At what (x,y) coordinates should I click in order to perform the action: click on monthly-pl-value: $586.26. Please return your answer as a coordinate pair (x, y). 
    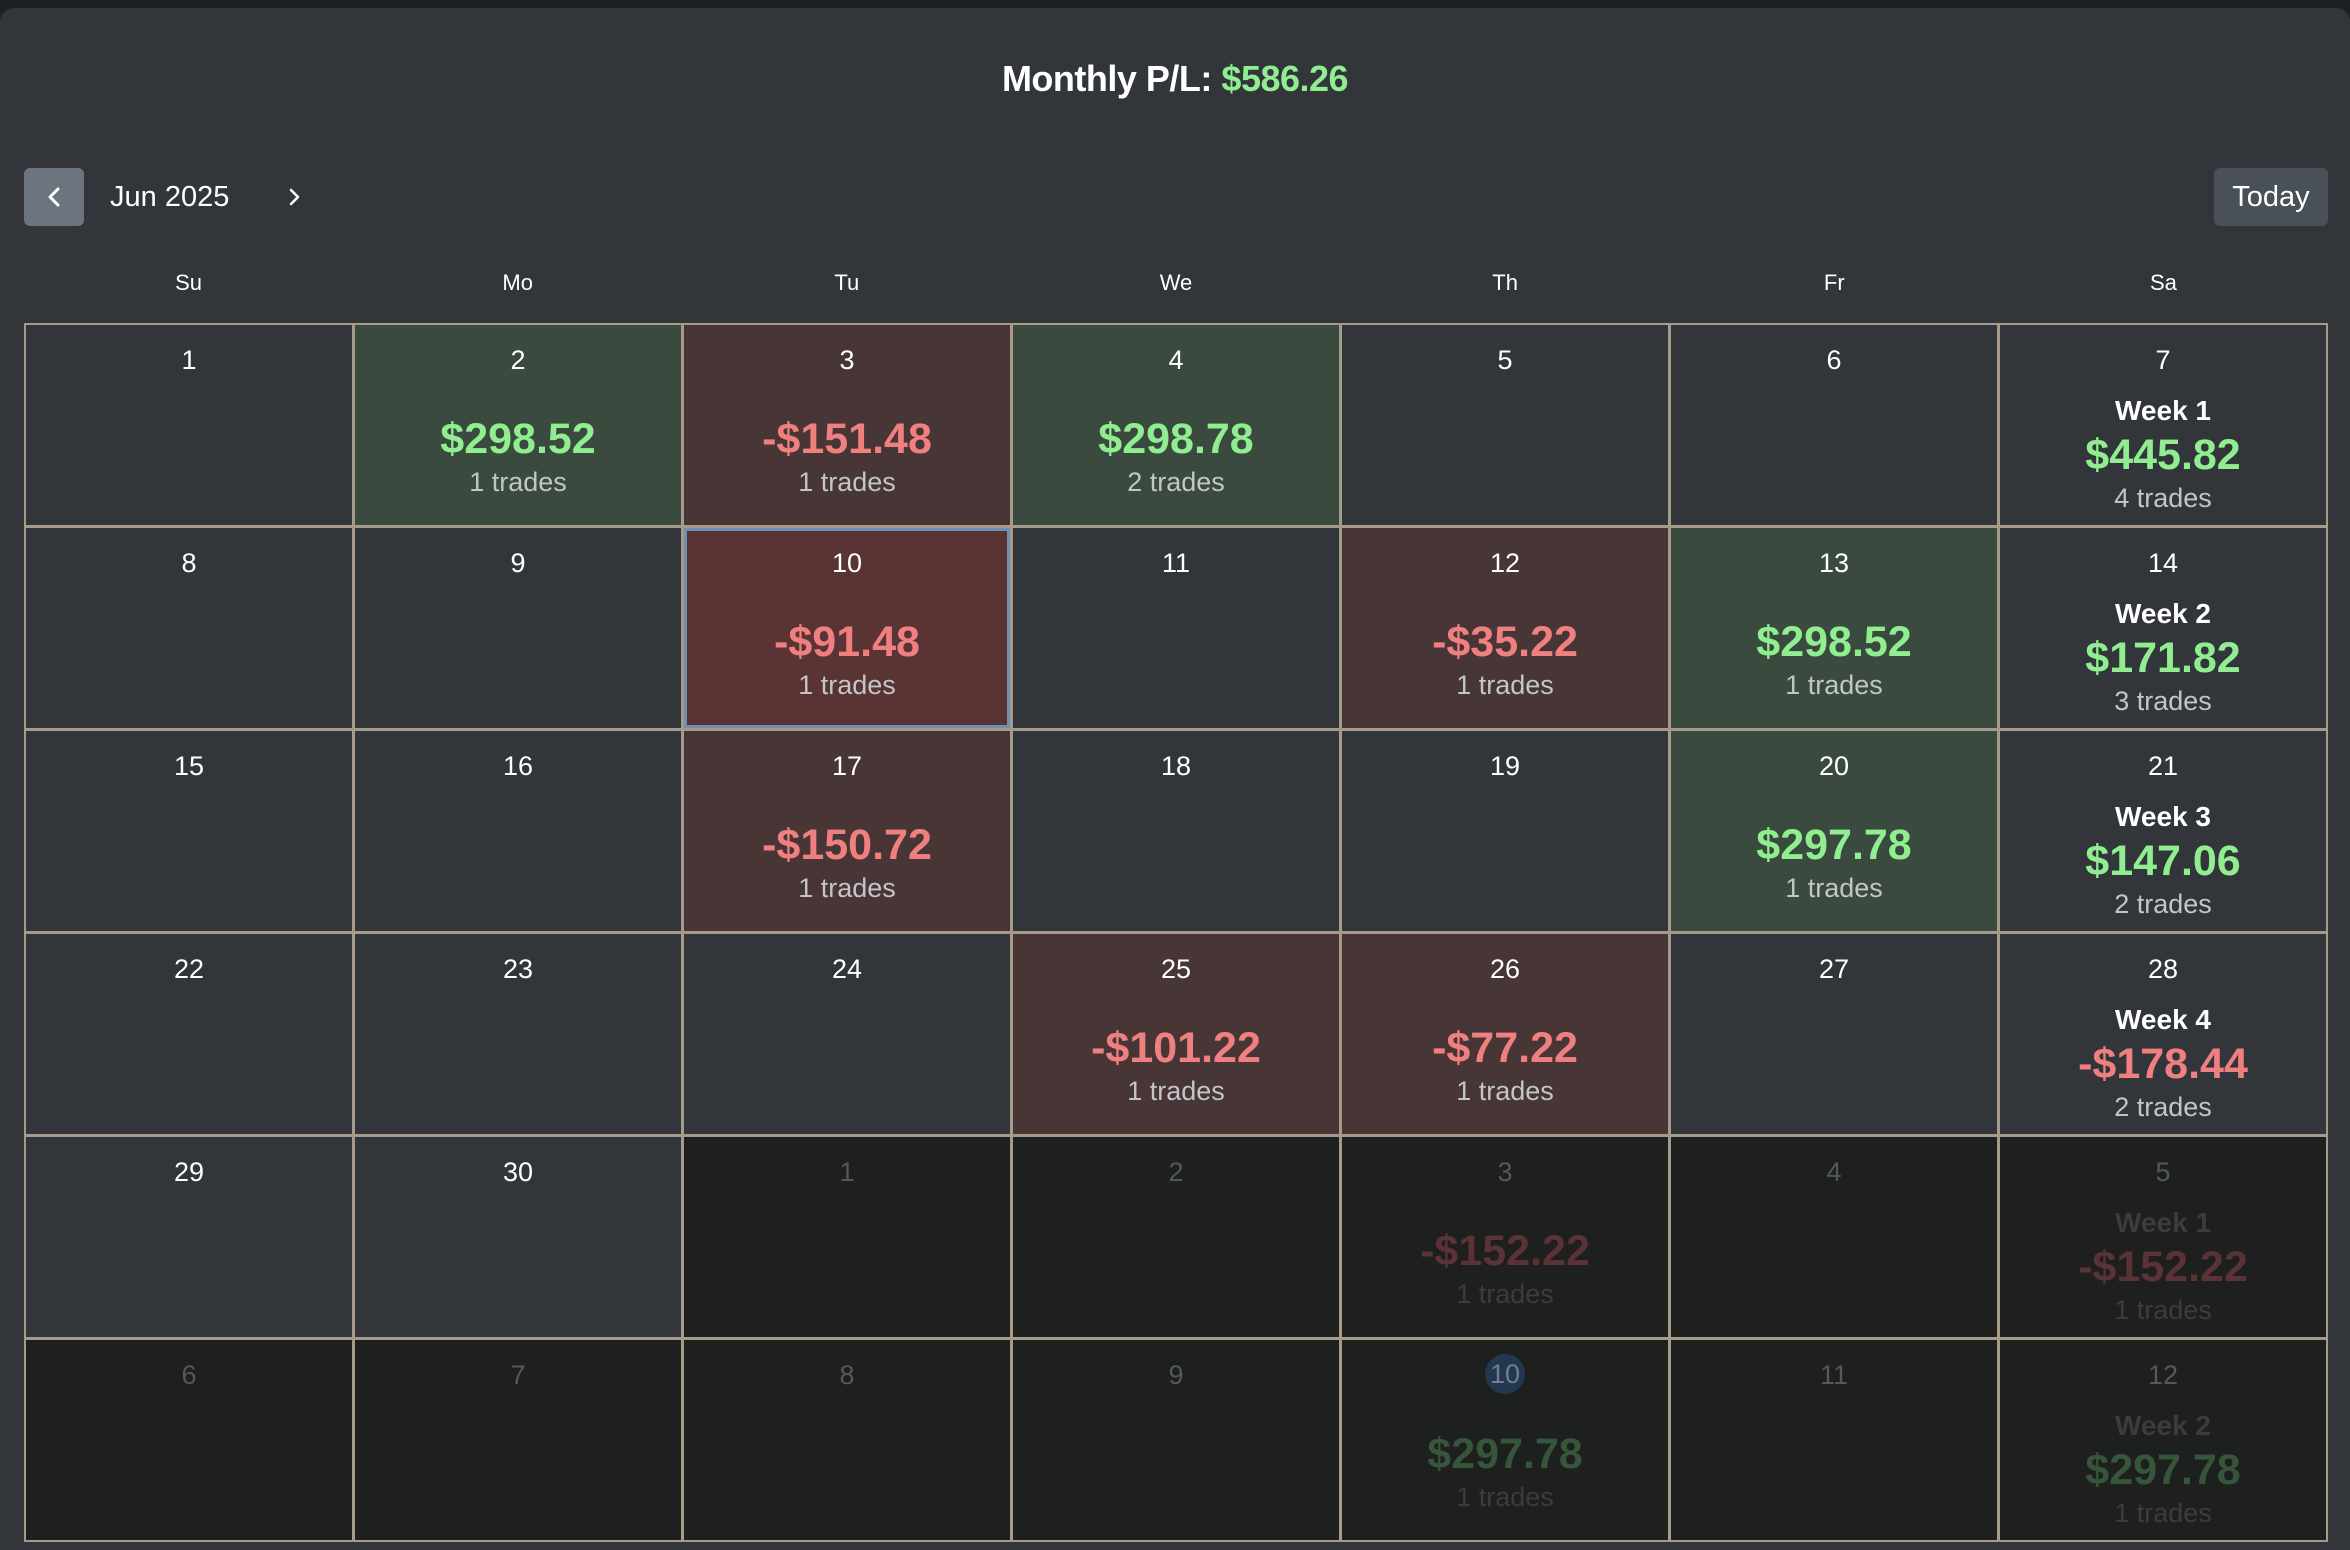
    Looking at the image, I should click on (1285, 78).